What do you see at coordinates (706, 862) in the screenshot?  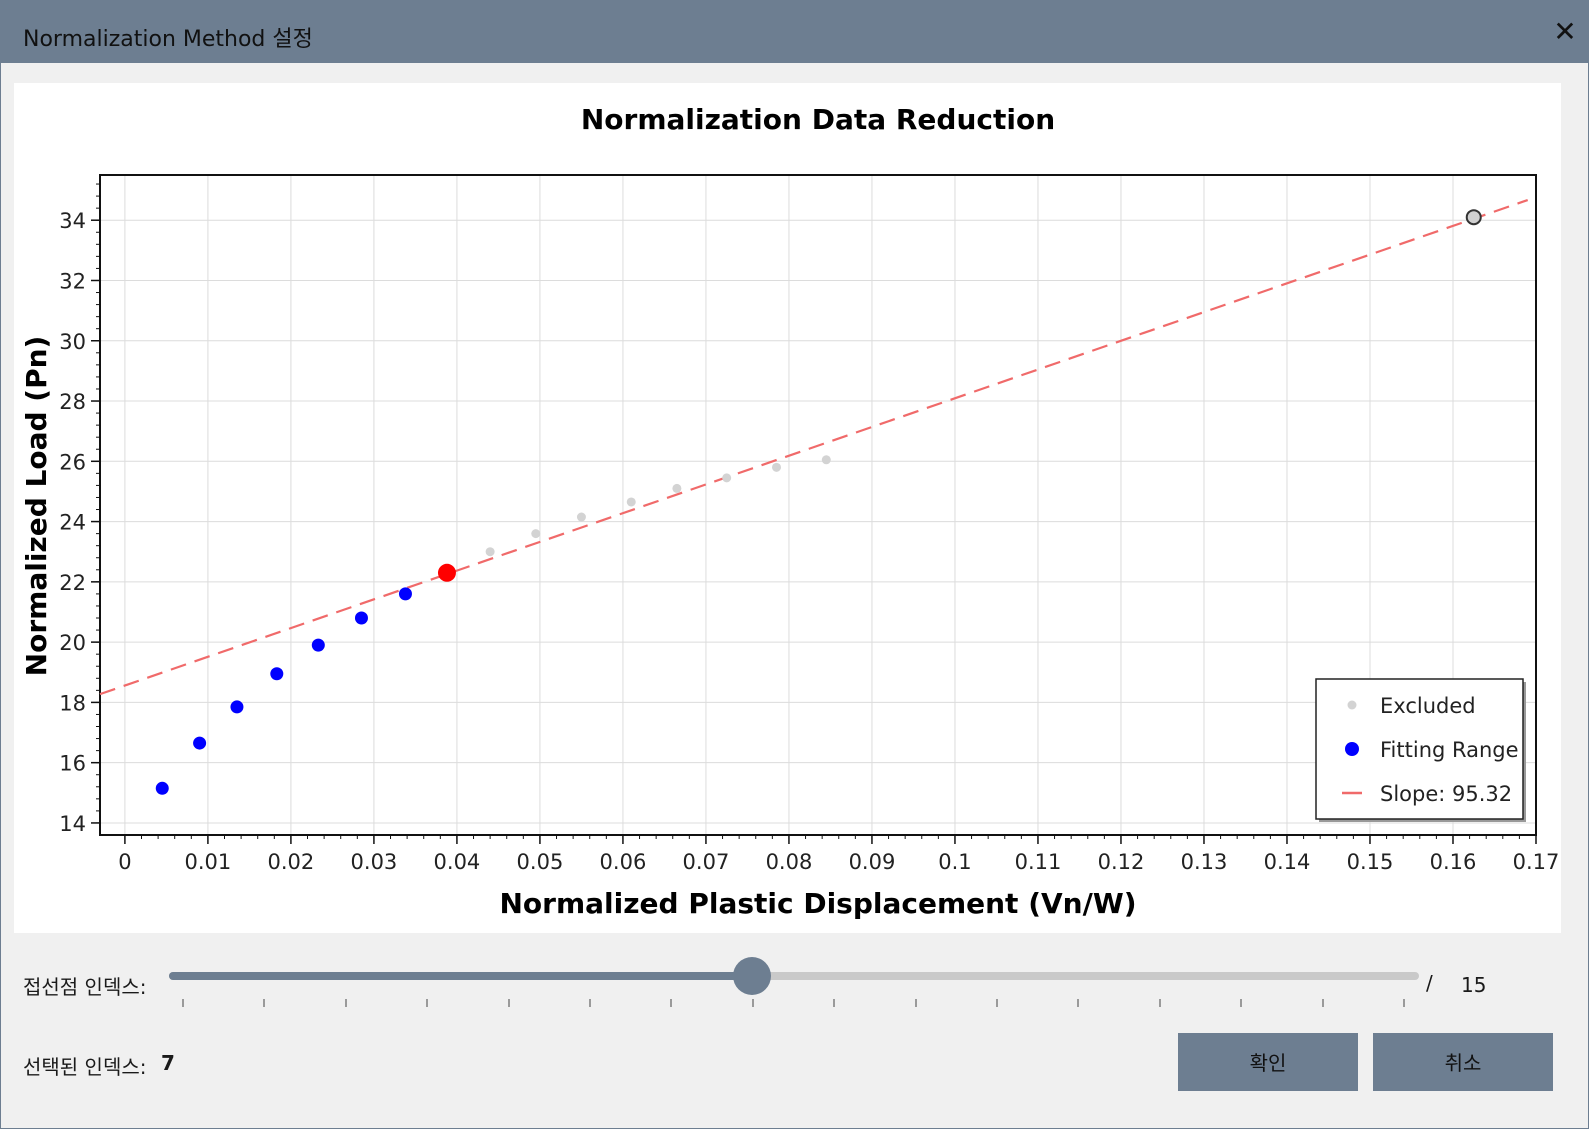 I see `x-tick-label: 0.07` at bounding box center [706, 862].